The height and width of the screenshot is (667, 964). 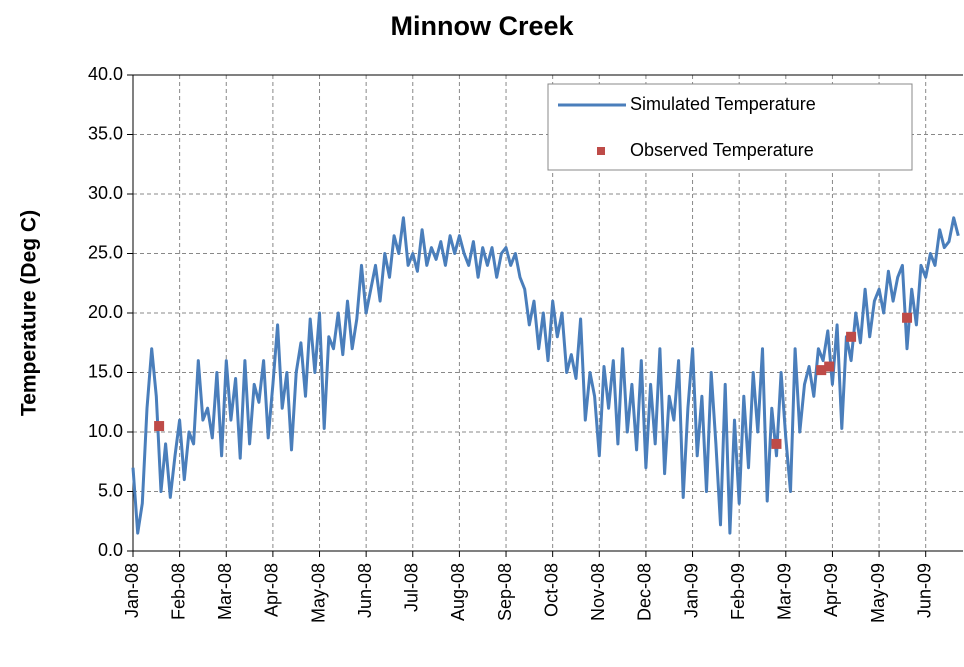 I want to click on x-tick-label: Sep-08, so click(x=505, y=592).